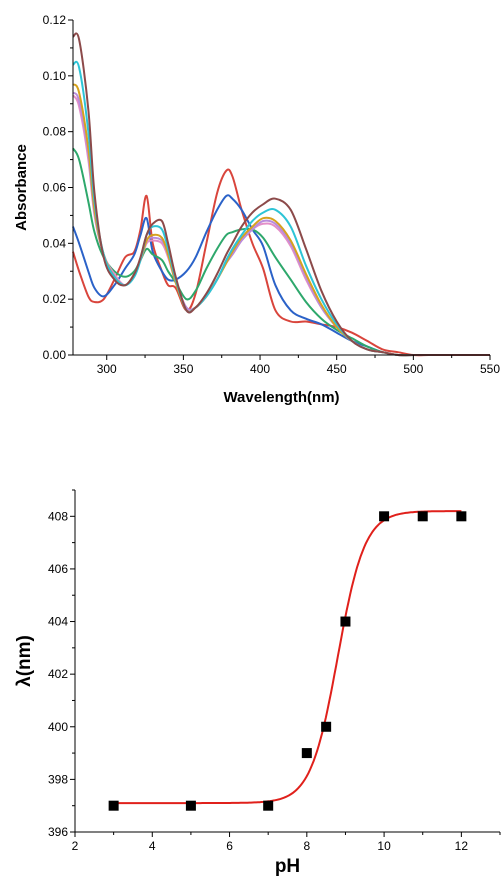  Describe the element at coordinates (462, 846) in the screenshot. I see `x-tick-label: 12` at that location.